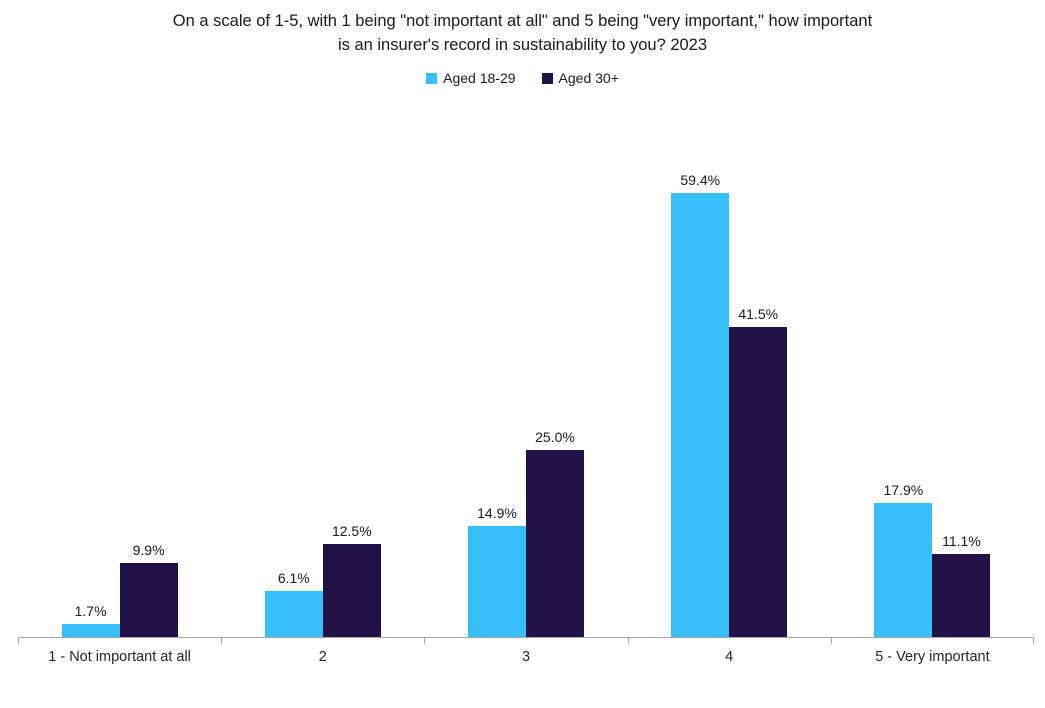 The width and height of the screenshot is (1045, 708). What do you see at coordinates (522, 78) in the screenshot?
I see `legend: Aged 18-29 Aged 30+` at bounding box center [522, 78].